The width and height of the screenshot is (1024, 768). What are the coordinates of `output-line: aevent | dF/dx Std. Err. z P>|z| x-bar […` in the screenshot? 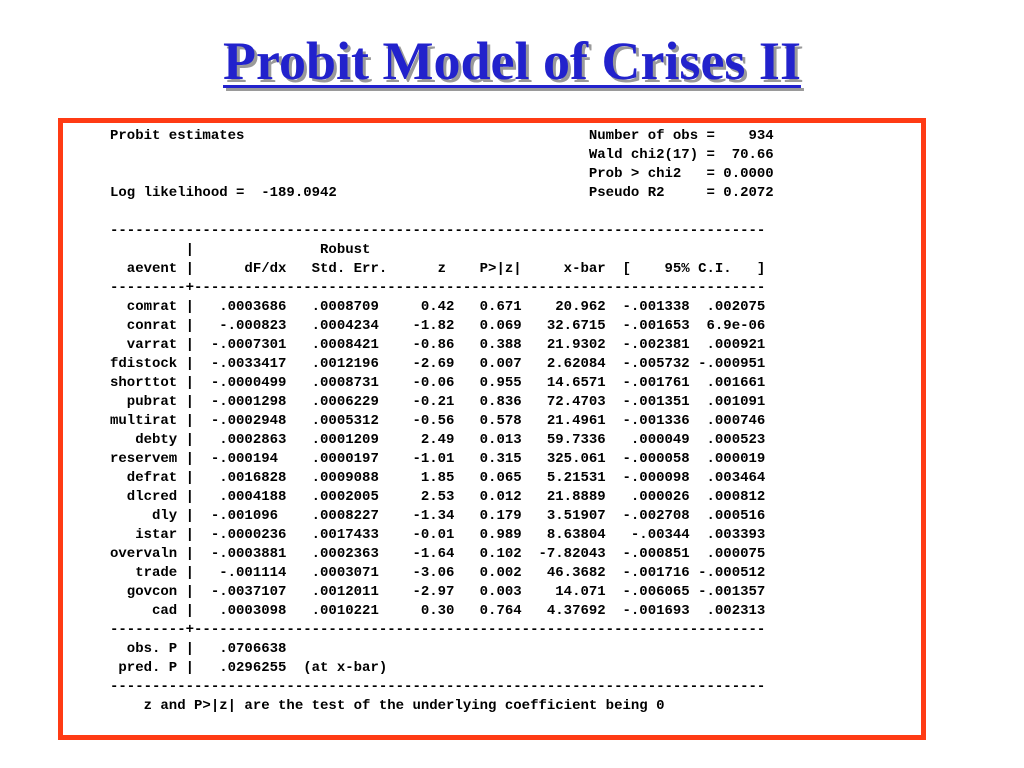 It's located at (438, 269).